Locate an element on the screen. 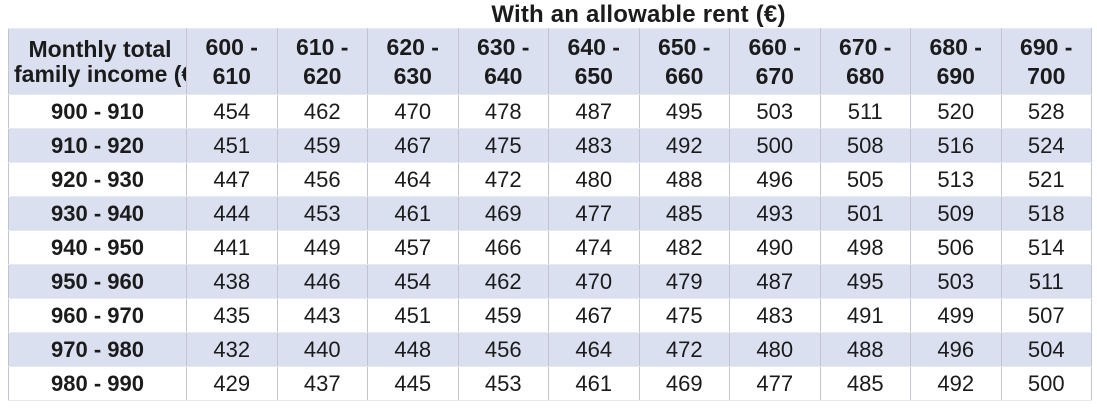 Image resolution: width=1097 pixels, height=411 pixels. column-header-range-start: 630 - is located at coordinates (503, 46).